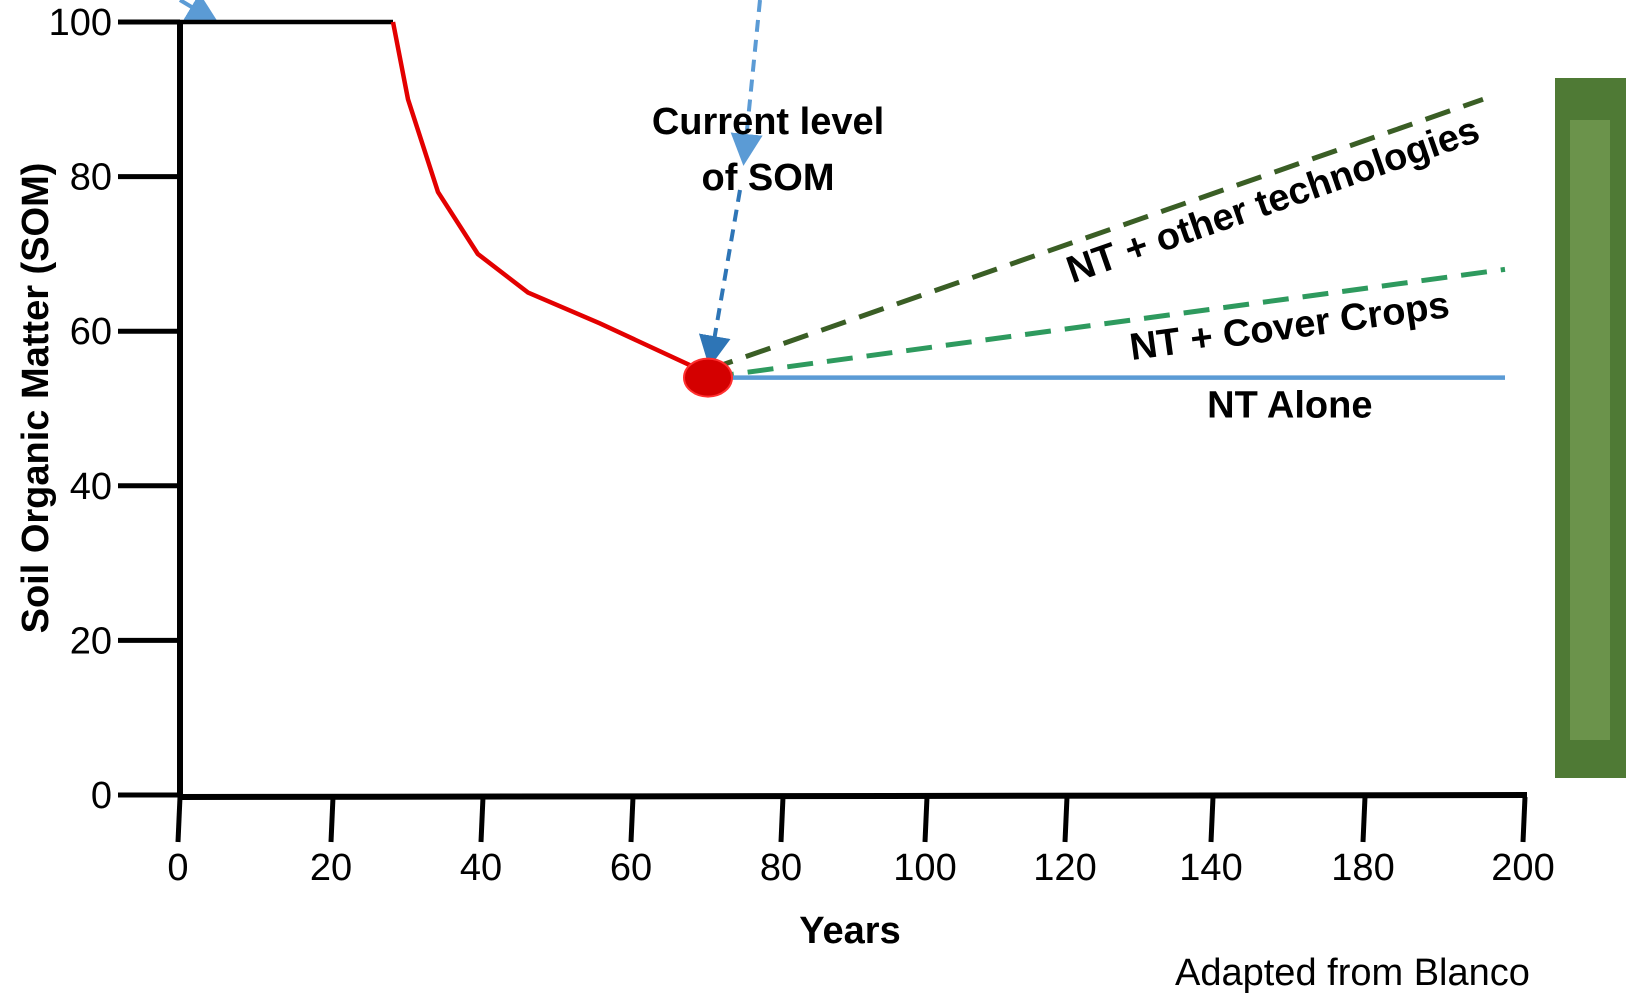 The height and width of the screenshot is (995, 1626). I want to click on x-tick-label: 40, so click(481, 868).